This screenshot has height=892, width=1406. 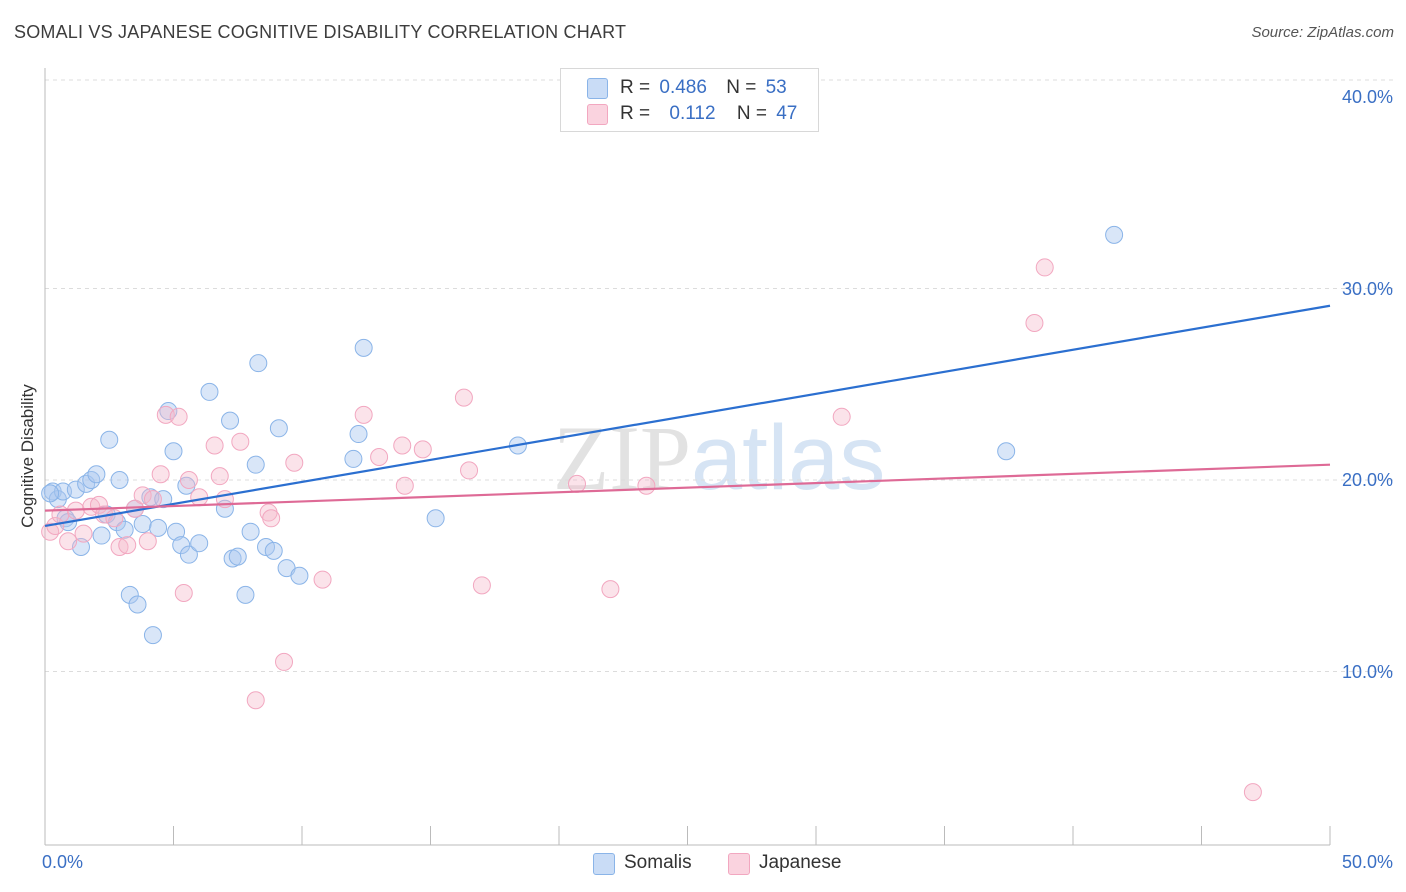 I want to click on bottom-legend-label-japanese: Japanese, so click(x=800, y=862).